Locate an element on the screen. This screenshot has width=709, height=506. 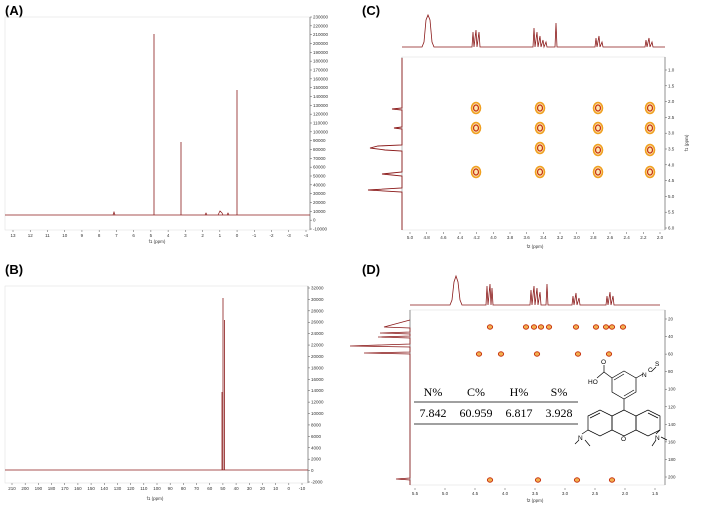
y-tick-label: 120000 is located at coordinates (321, 114).